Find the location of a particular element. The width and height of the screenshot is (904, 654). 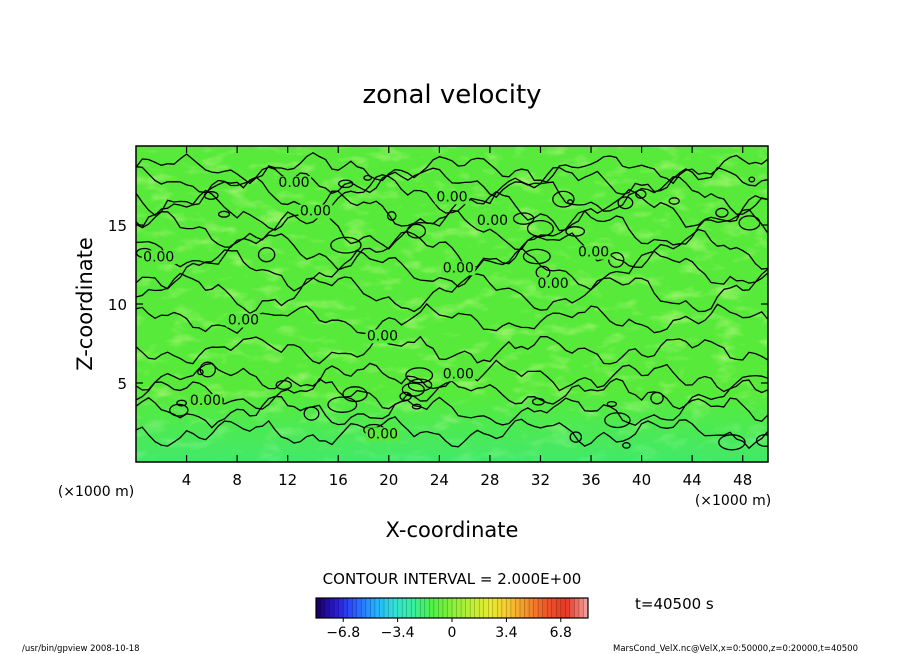

colorbar-tick-label: 6.8 is located at coordinates (561, 633).